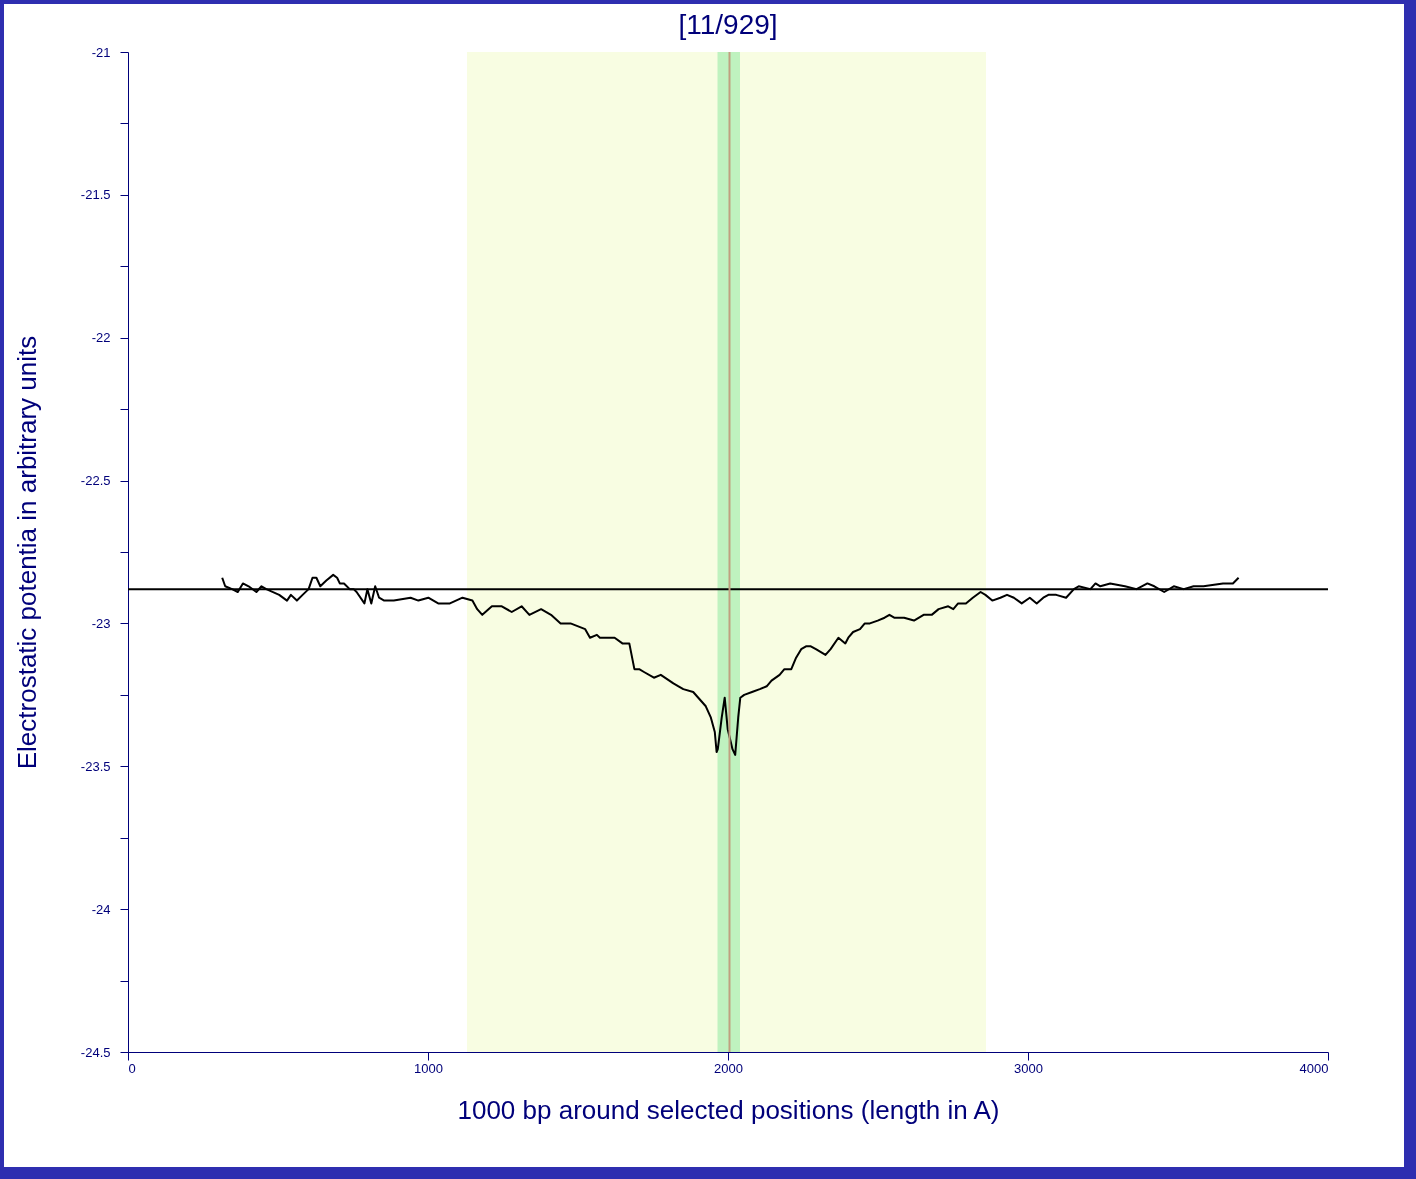  Describe the element at coordinates (101, 52) in the screenshot. I see `y-tick-label: -21` at that location.